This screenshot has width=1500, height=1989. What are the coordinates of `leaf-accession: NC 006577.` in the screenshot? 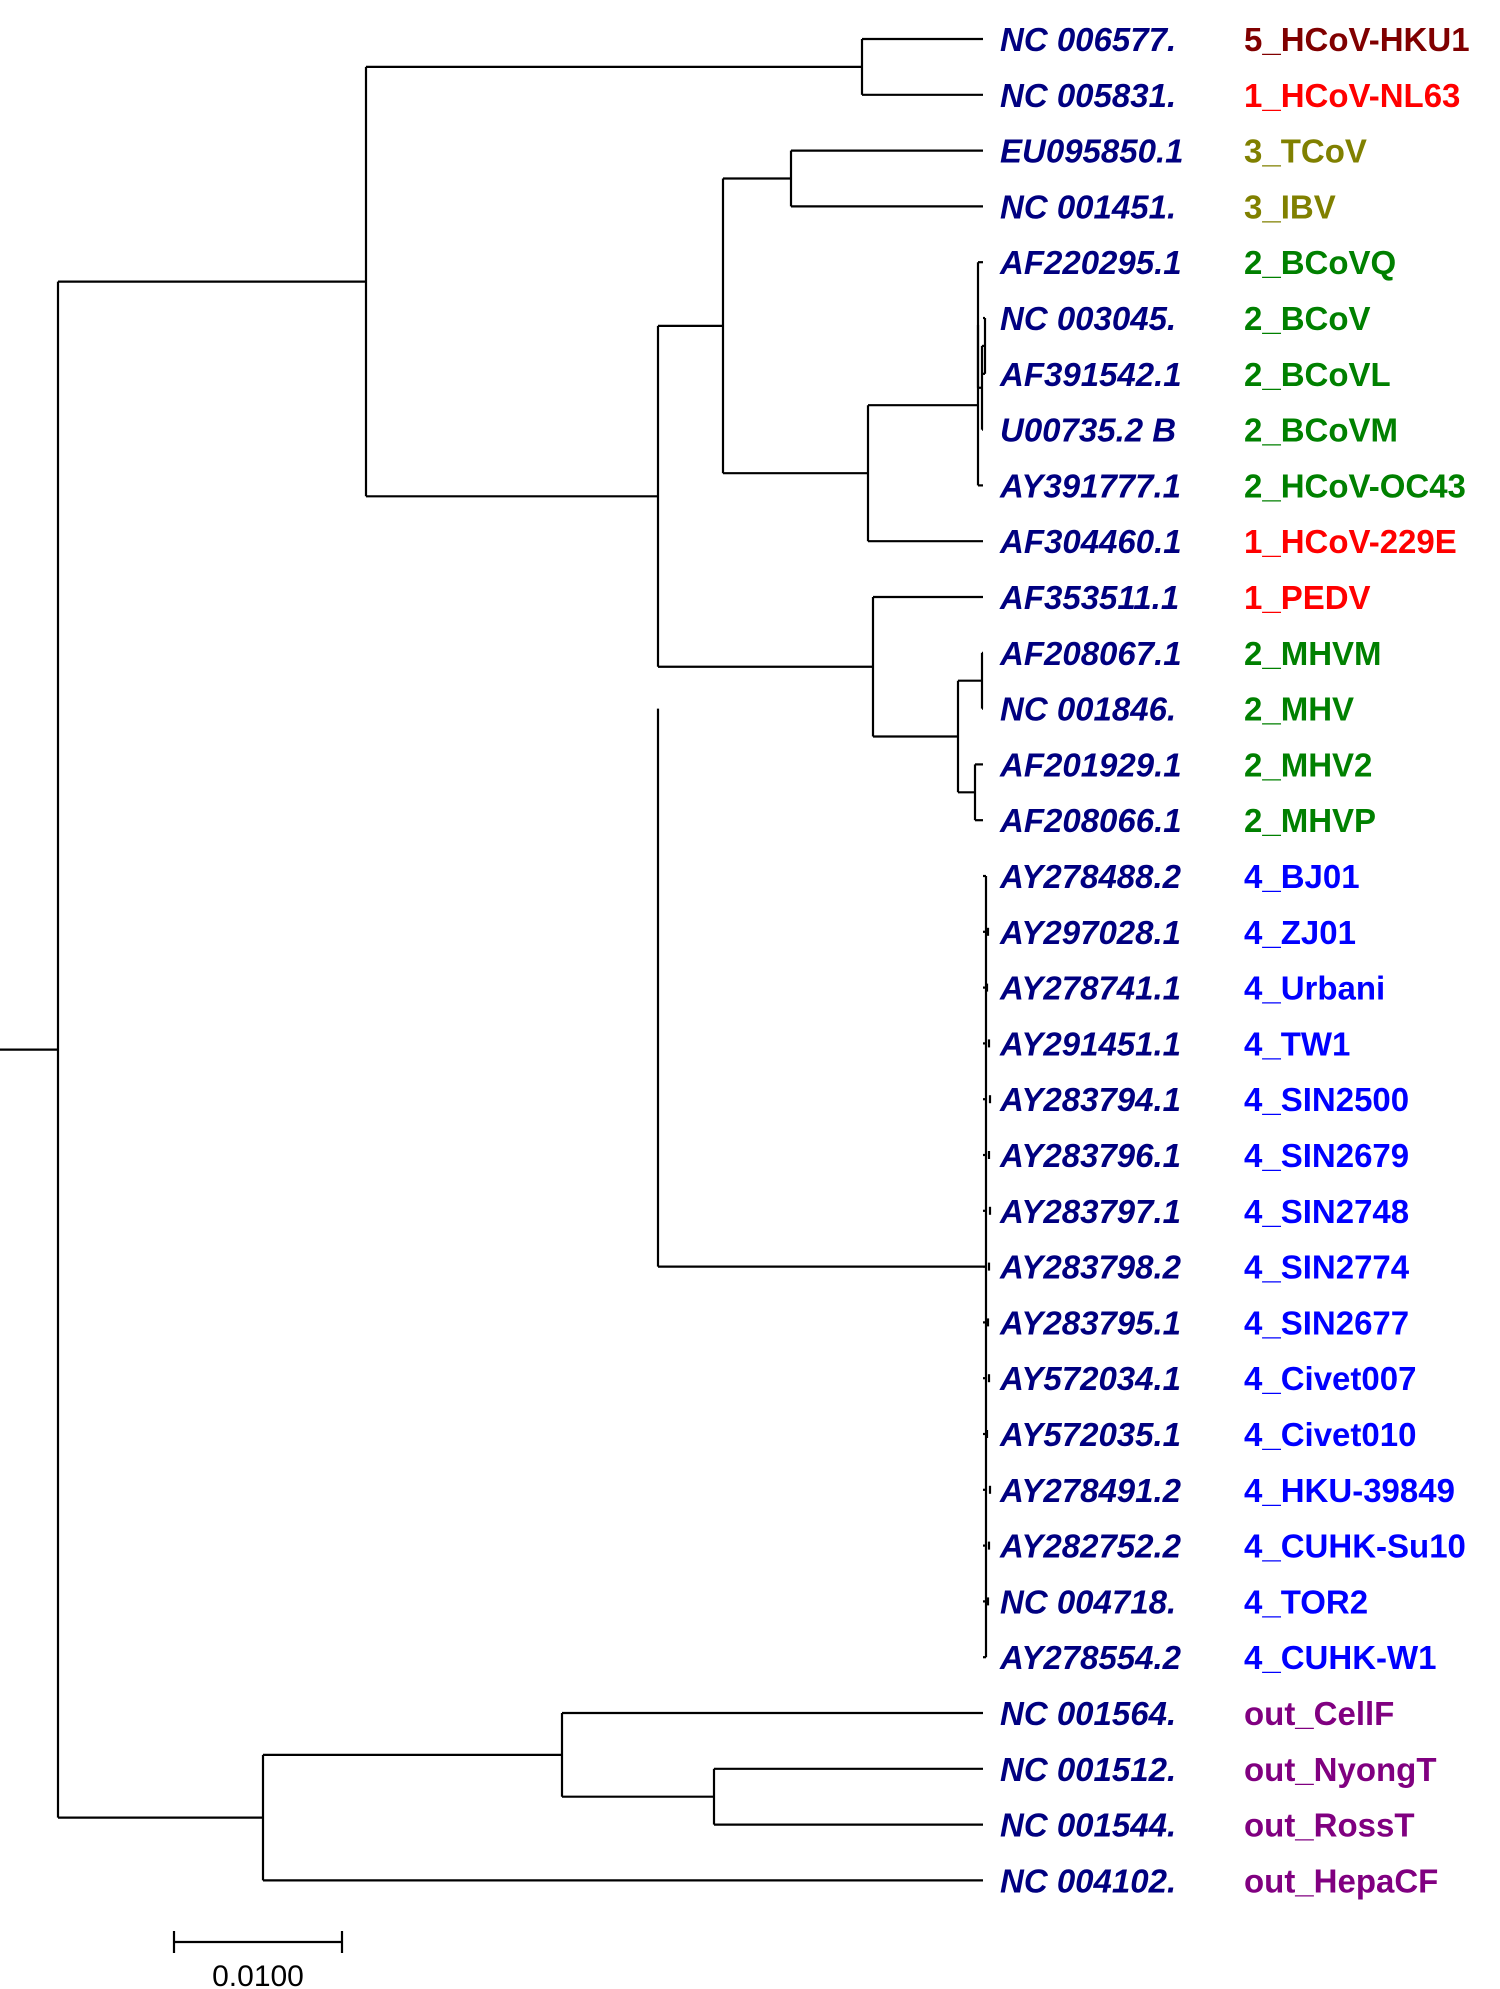 It's located at (1088, 39).